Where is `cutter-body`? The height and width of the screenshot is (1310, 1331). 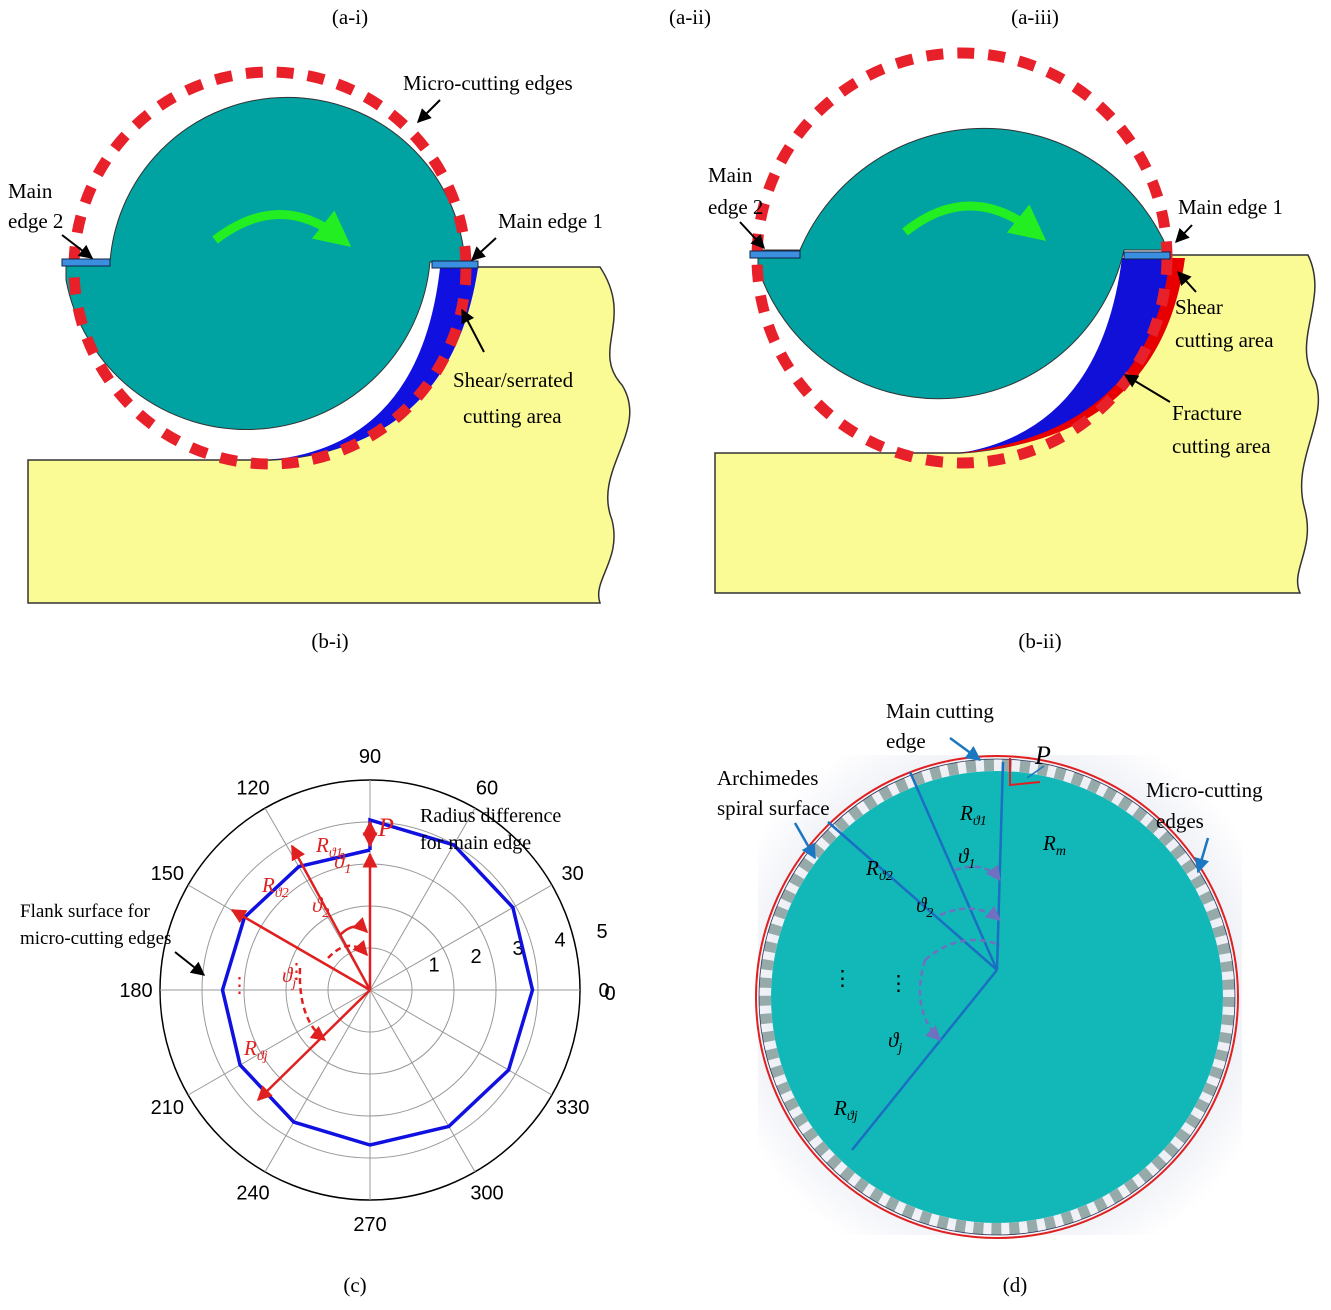 cutter-body is located at coordinates (265, 263).